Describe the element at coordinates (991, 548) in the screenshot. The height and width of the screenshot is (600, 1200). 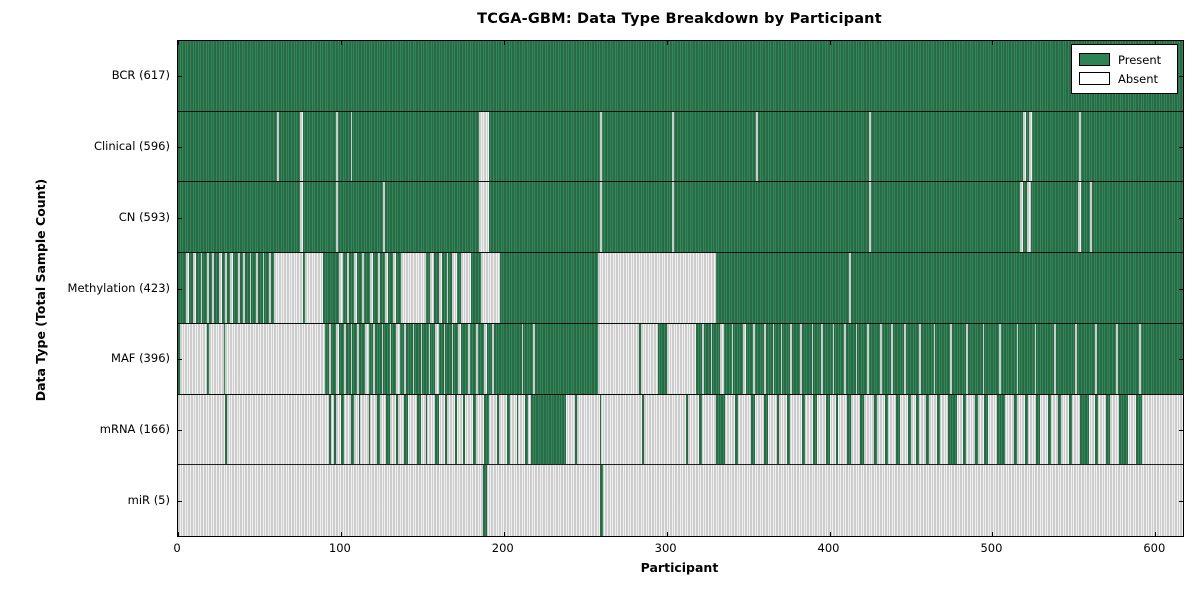
I see `x-tick-label: 500` at that location.